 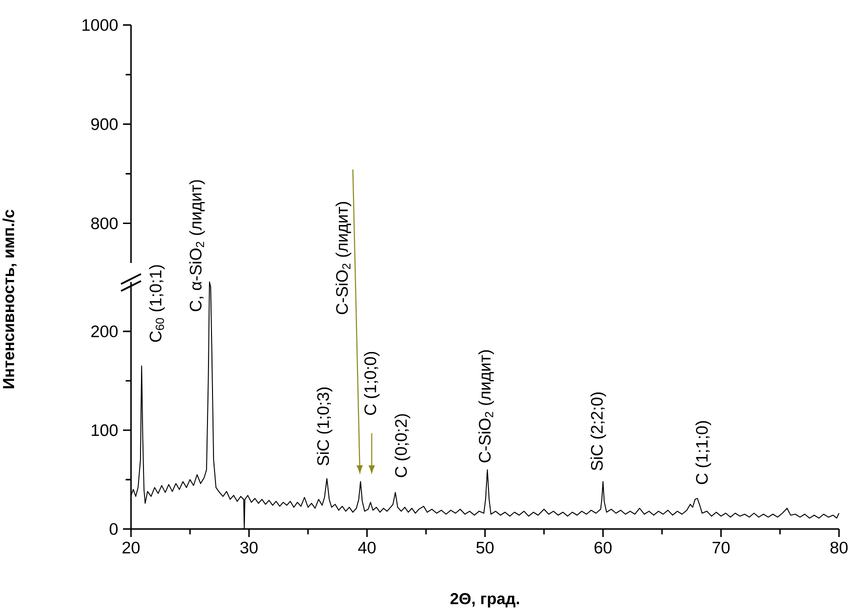 What do you see at coordinates (324, 427) in the screenshot?
I see `annotation: SiC (1;0;3)` at bounding box center [324, 427].